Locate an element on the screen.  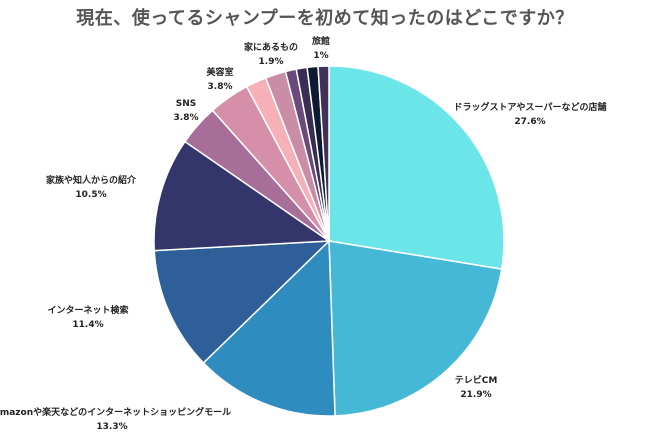
chart-title: 現在、使ってるシャンプーを初めて知ったのはどこですか？ is located at coordinates (325, 18).